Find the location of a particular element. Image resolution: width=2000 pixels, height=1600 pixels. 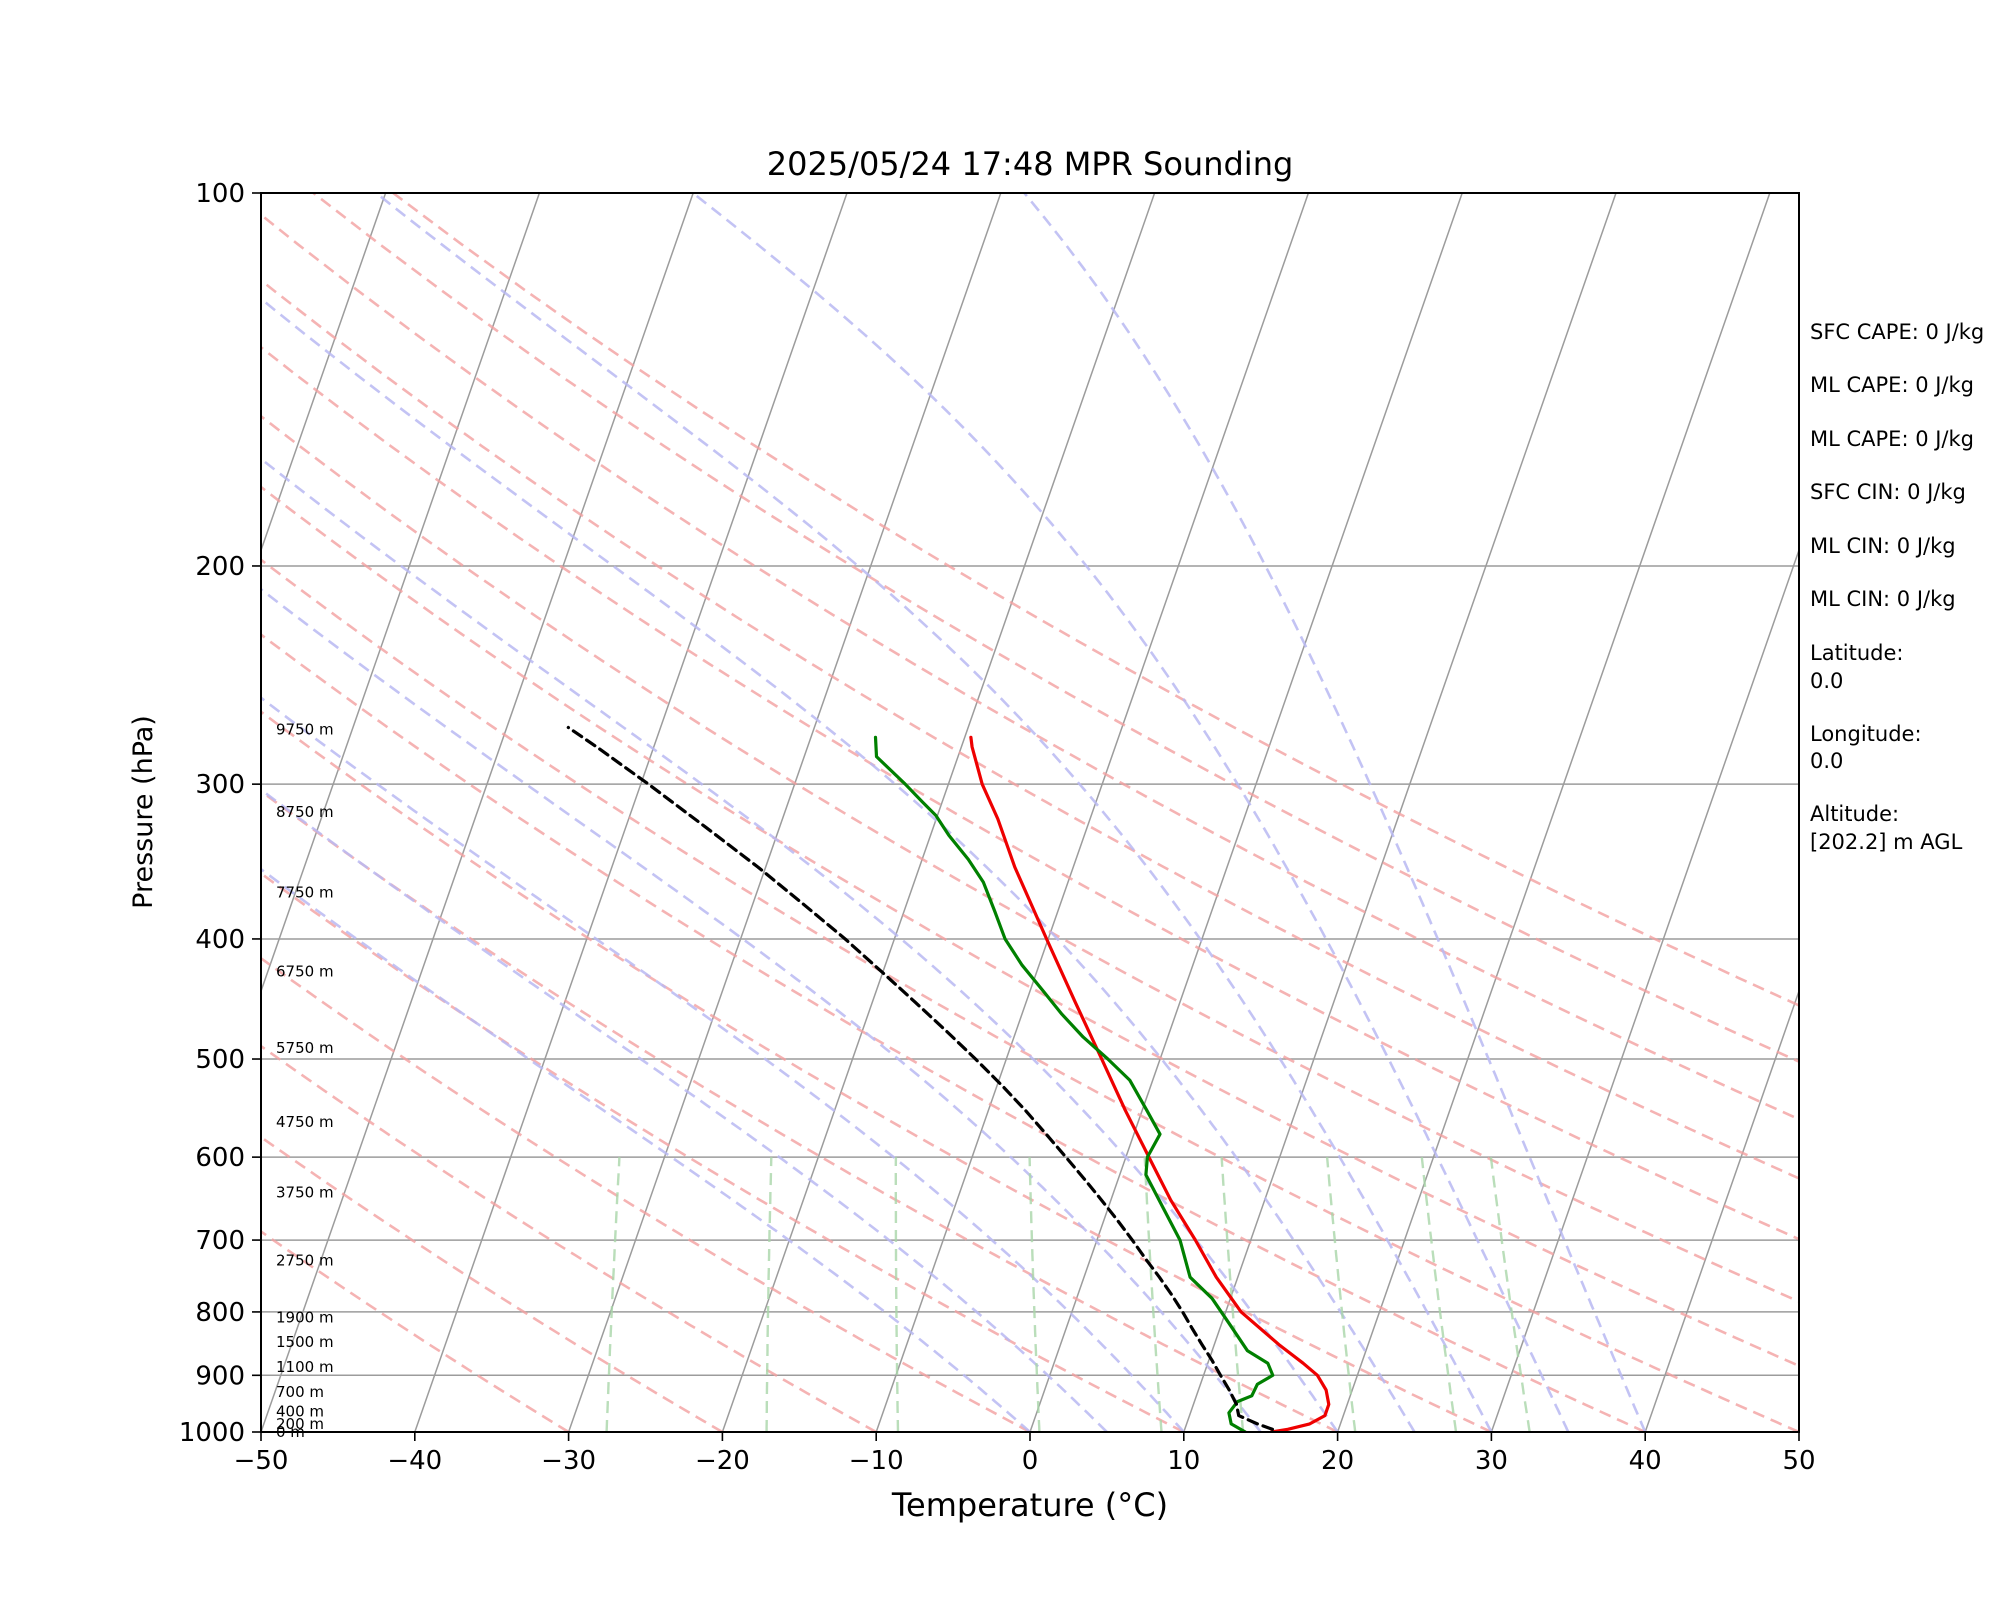

ml-cape-text-2: ML CAPE: 0 J/kg is located at coordinates (1892, 439).